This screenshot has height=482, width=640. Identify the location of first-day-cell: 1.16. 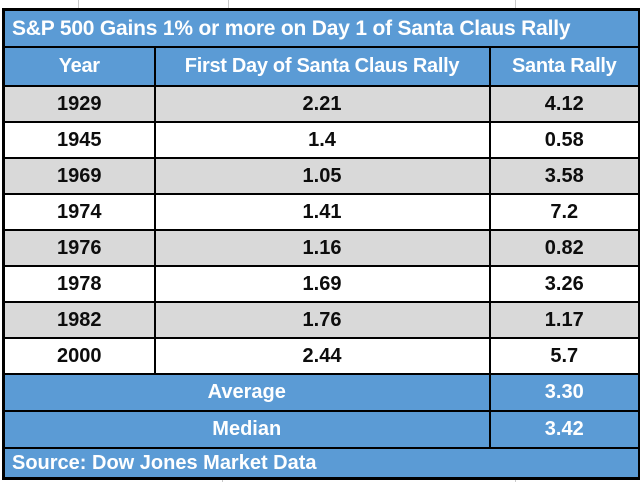
(322, 248).